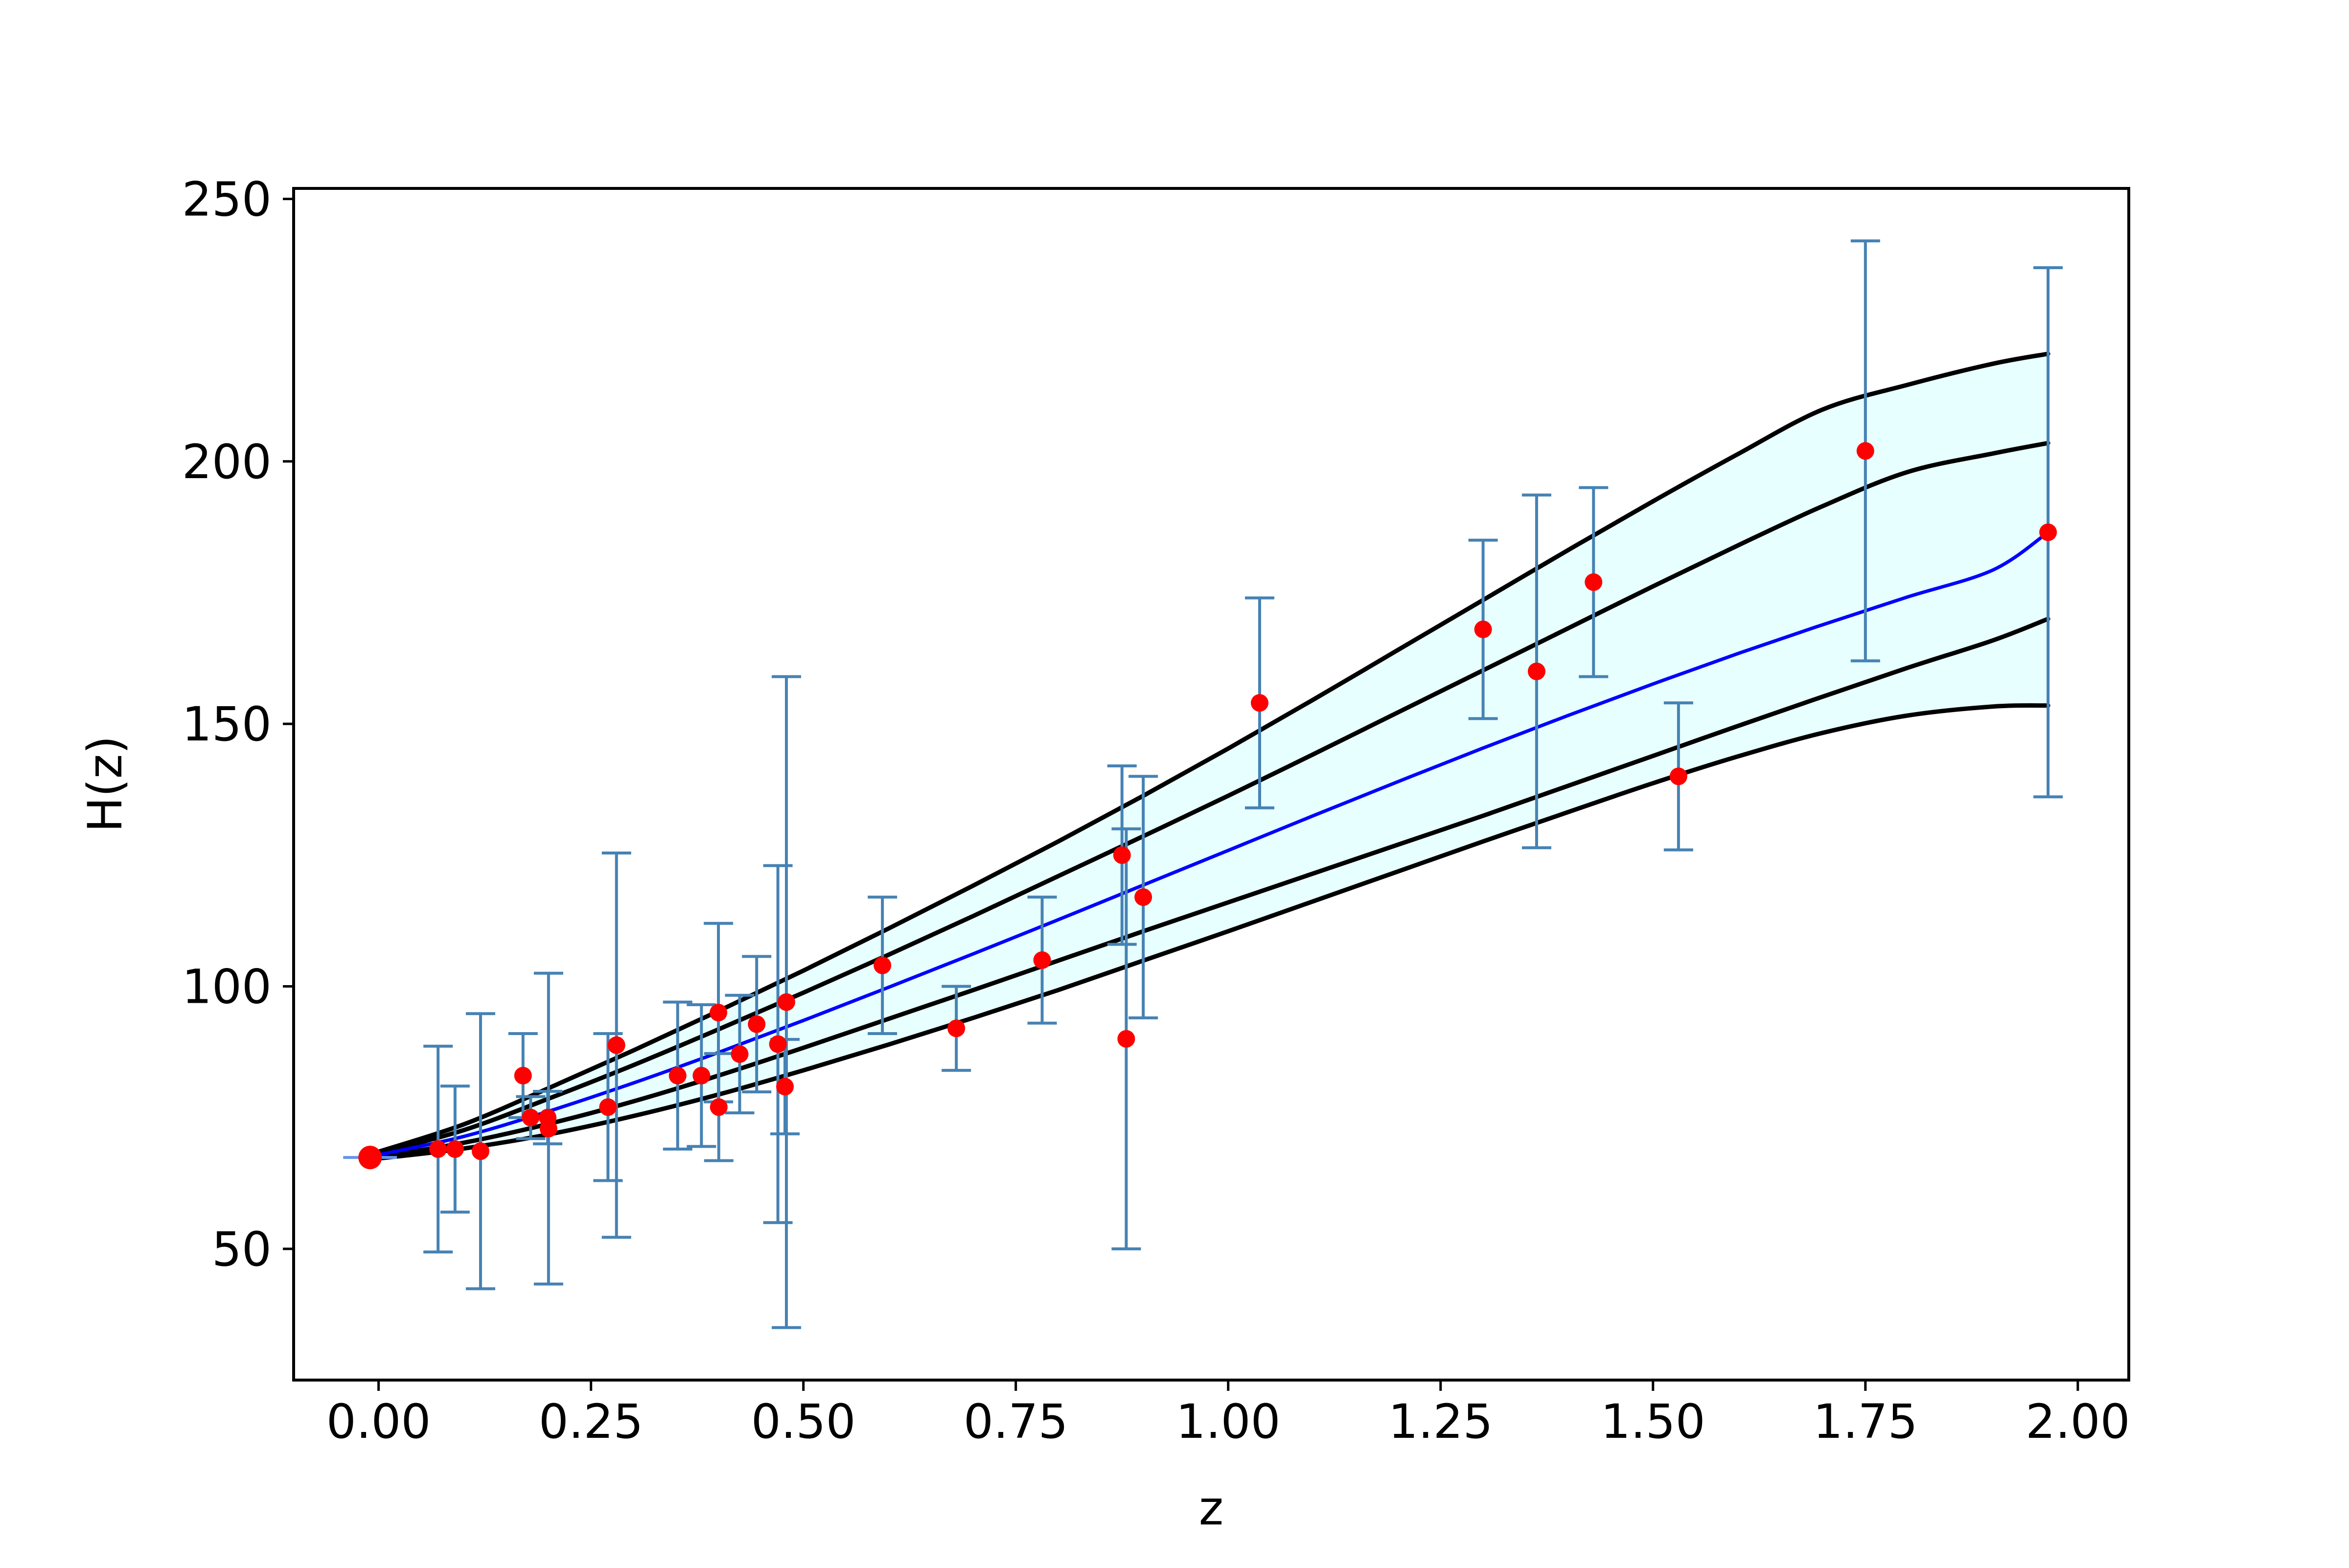 This screenshot has height=1568, width=2349. What do you see at coordinates (592, 1421) in the screenshot?
I see `x-tick-label: 0.25` at bounding box center [592, 1421].